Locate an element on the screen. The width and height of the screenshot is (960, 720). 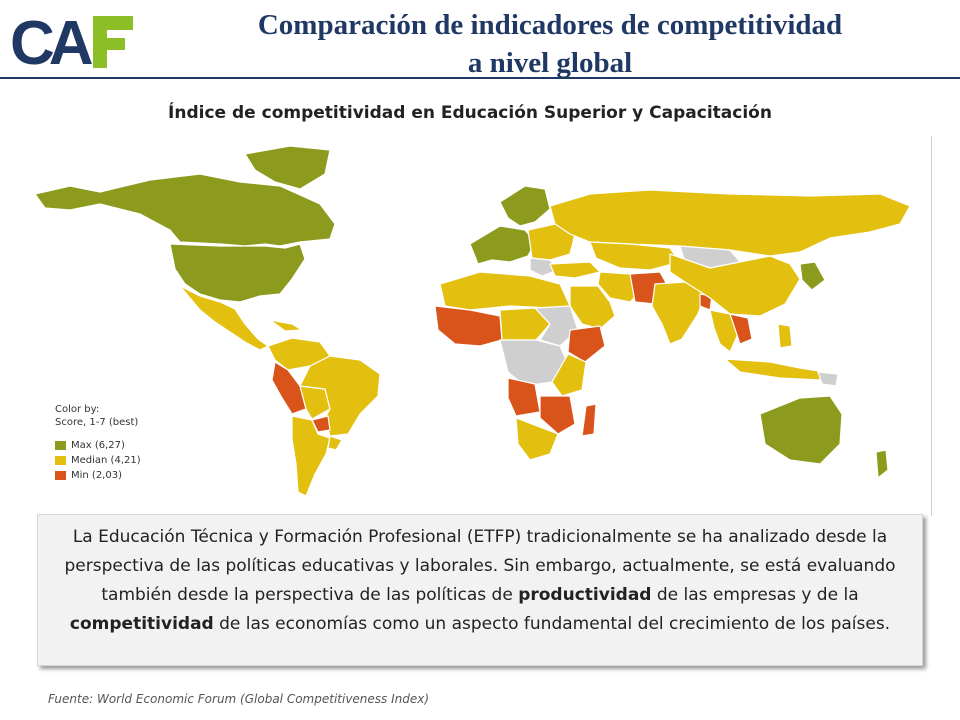
map-angola is located at coordinates (524, 397).